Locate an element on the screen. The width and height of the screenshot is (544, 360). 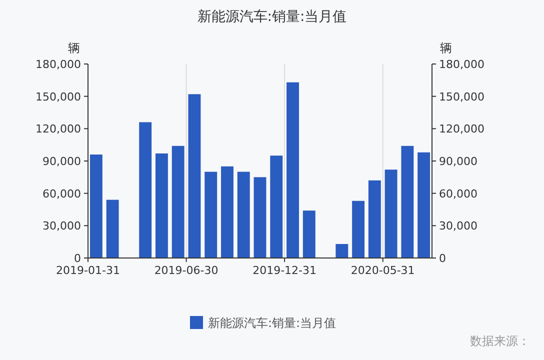
y2-tick-label: 60,000 is located at coordinates (458, 193).